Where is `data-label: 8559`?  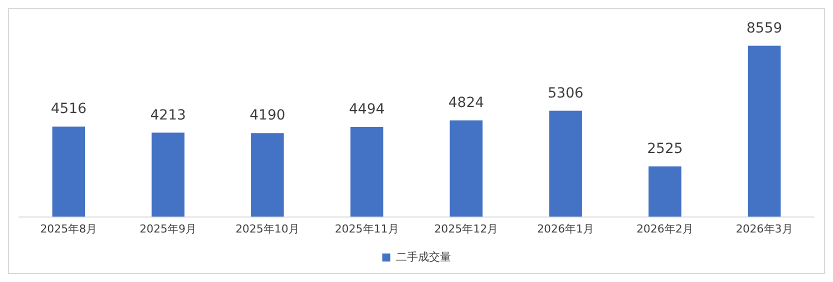 data-label: 8559 is located at coordinates (764, 28).